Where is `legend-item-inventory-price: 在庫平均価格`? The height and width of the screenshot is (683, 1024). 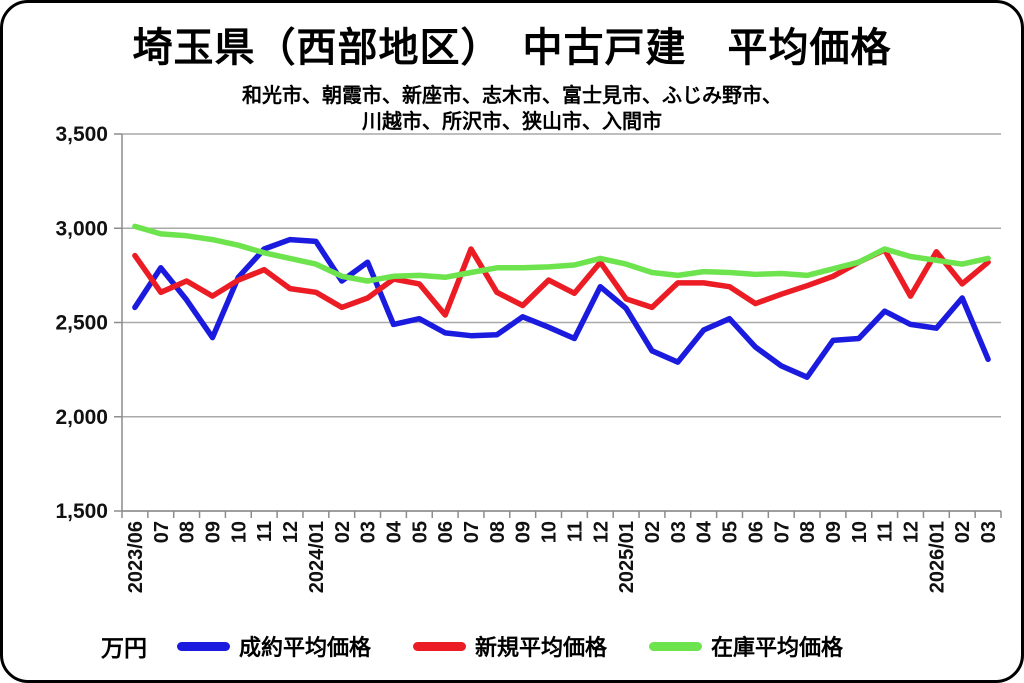 legend-item-inventory-price: 在庫平均価格 is located at coordinates (746, 646).